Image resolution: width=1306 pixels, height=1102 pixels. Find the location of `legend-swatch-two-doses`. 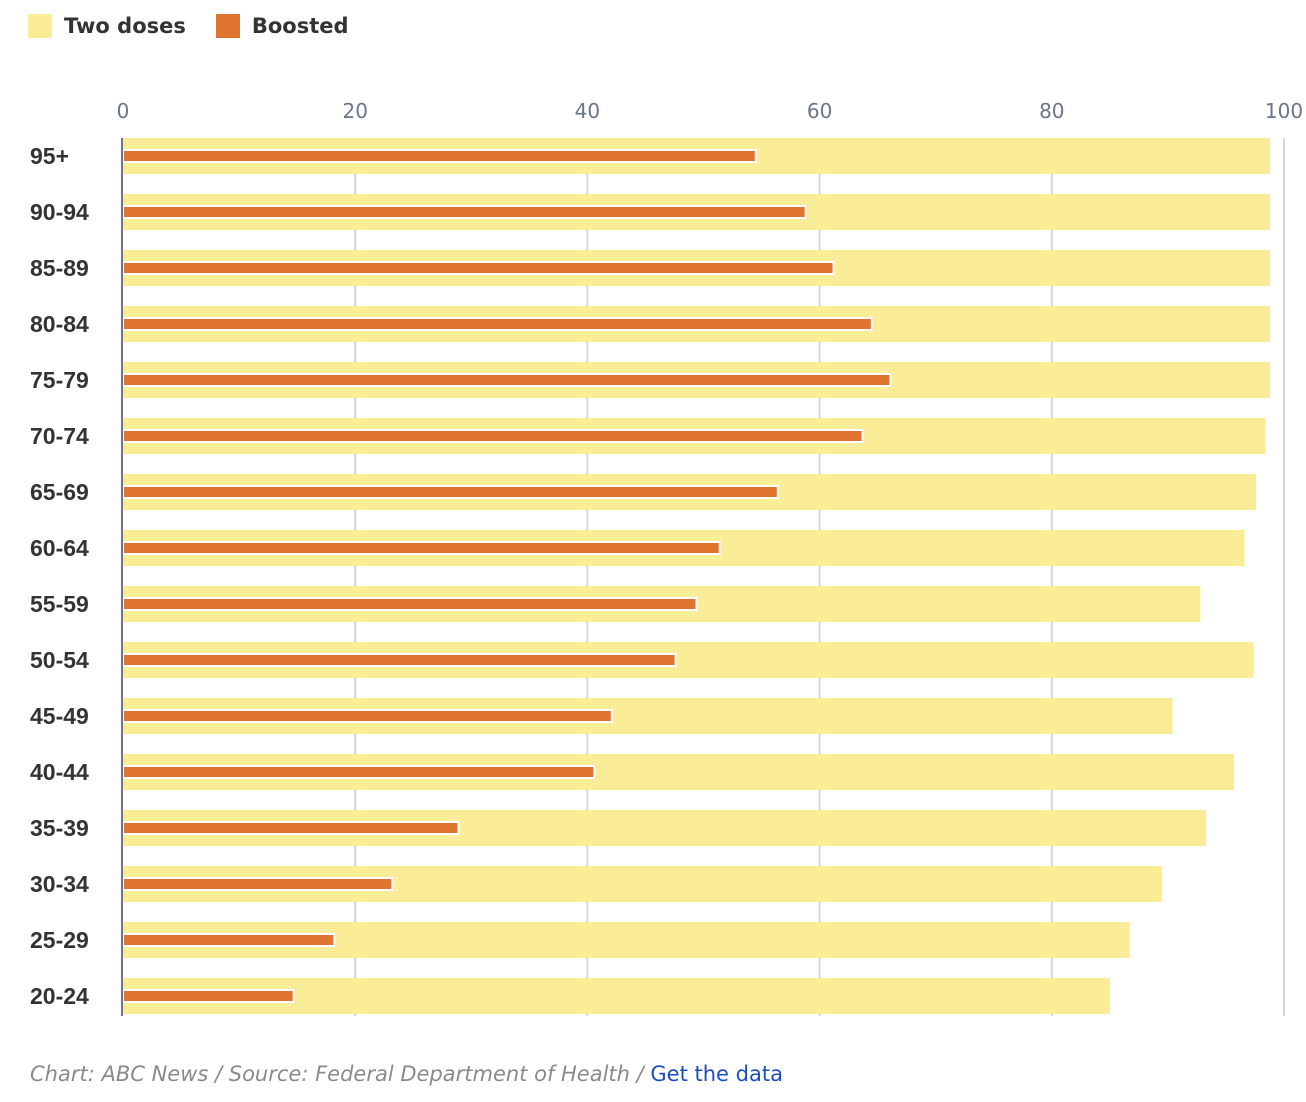

legend-swatch-two-doses is located at coordinates (40, 26).